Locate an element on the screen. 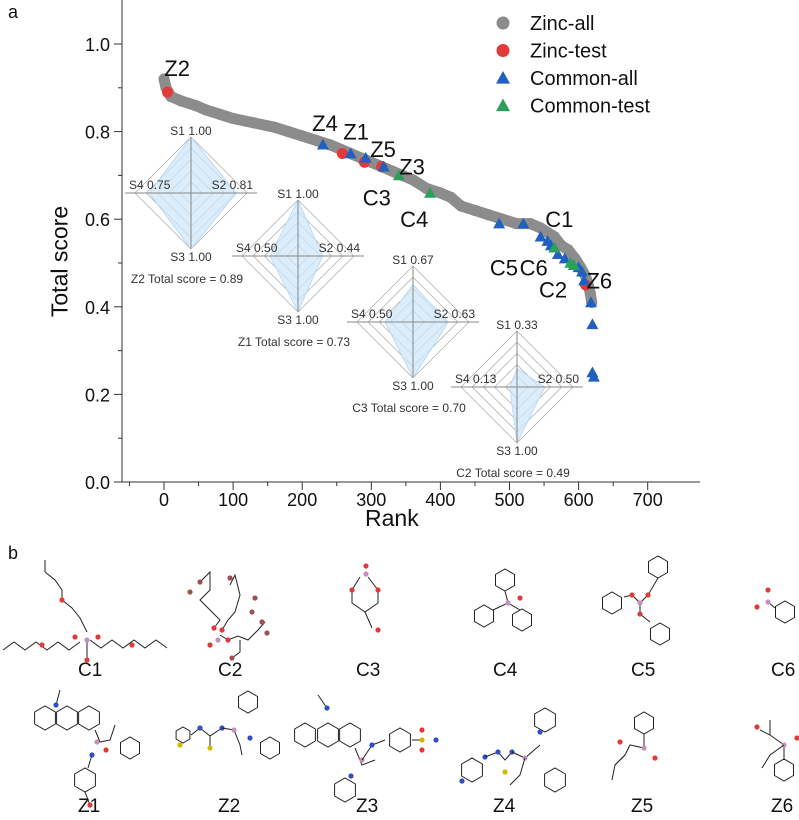  radar-axis-label: S1 0.33 is located at coordinates (517, 325).